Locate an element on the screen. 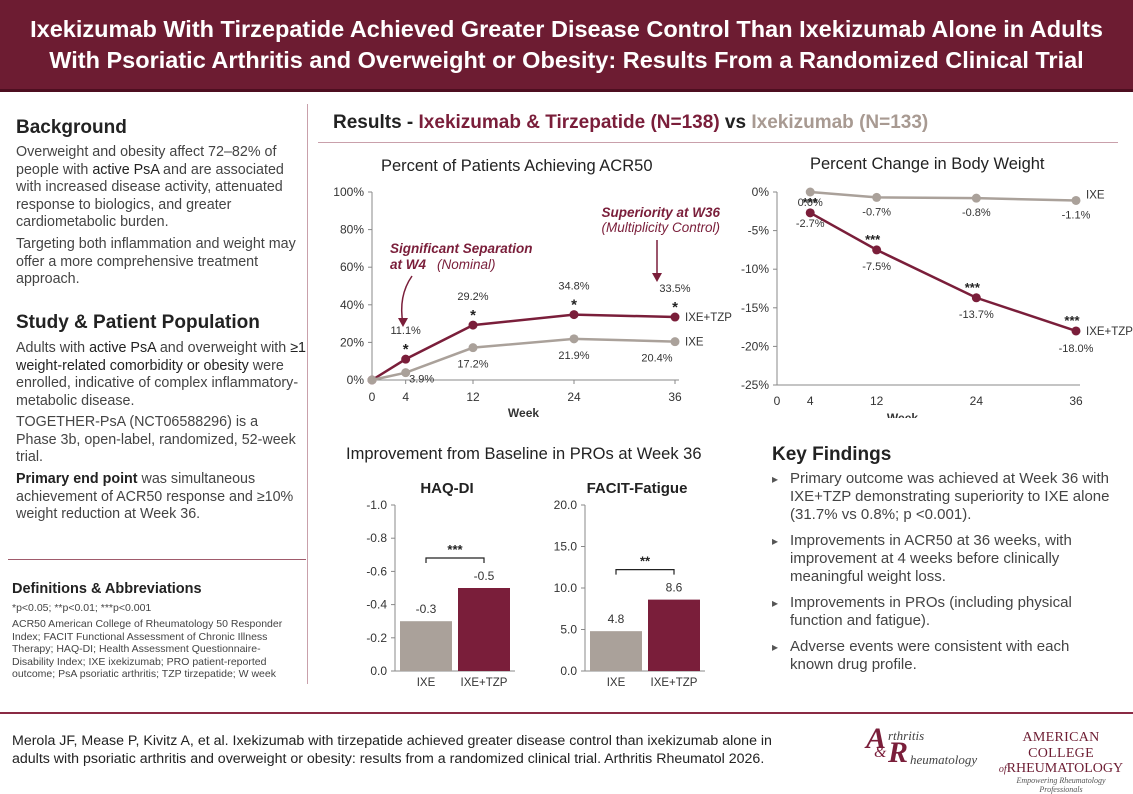 The width and height of the screenshot is (1133, 794). weight-y-tick-label: 0% is located at coordinates (761, 192).